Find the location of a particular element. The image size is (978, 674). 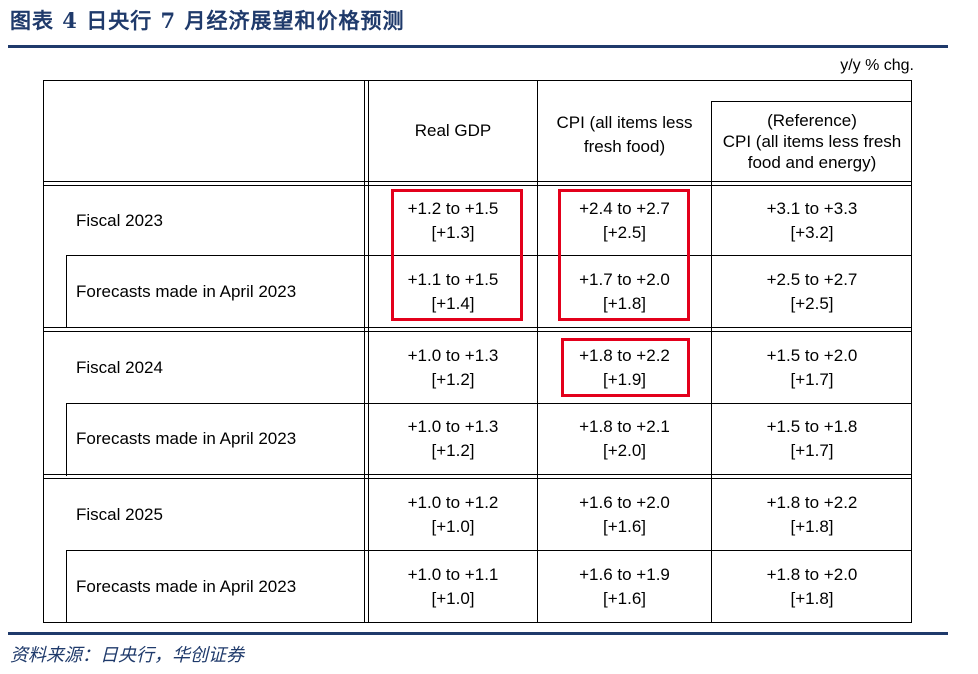

row-label: Fiscal 2023 is located at coordinates (119, 220).